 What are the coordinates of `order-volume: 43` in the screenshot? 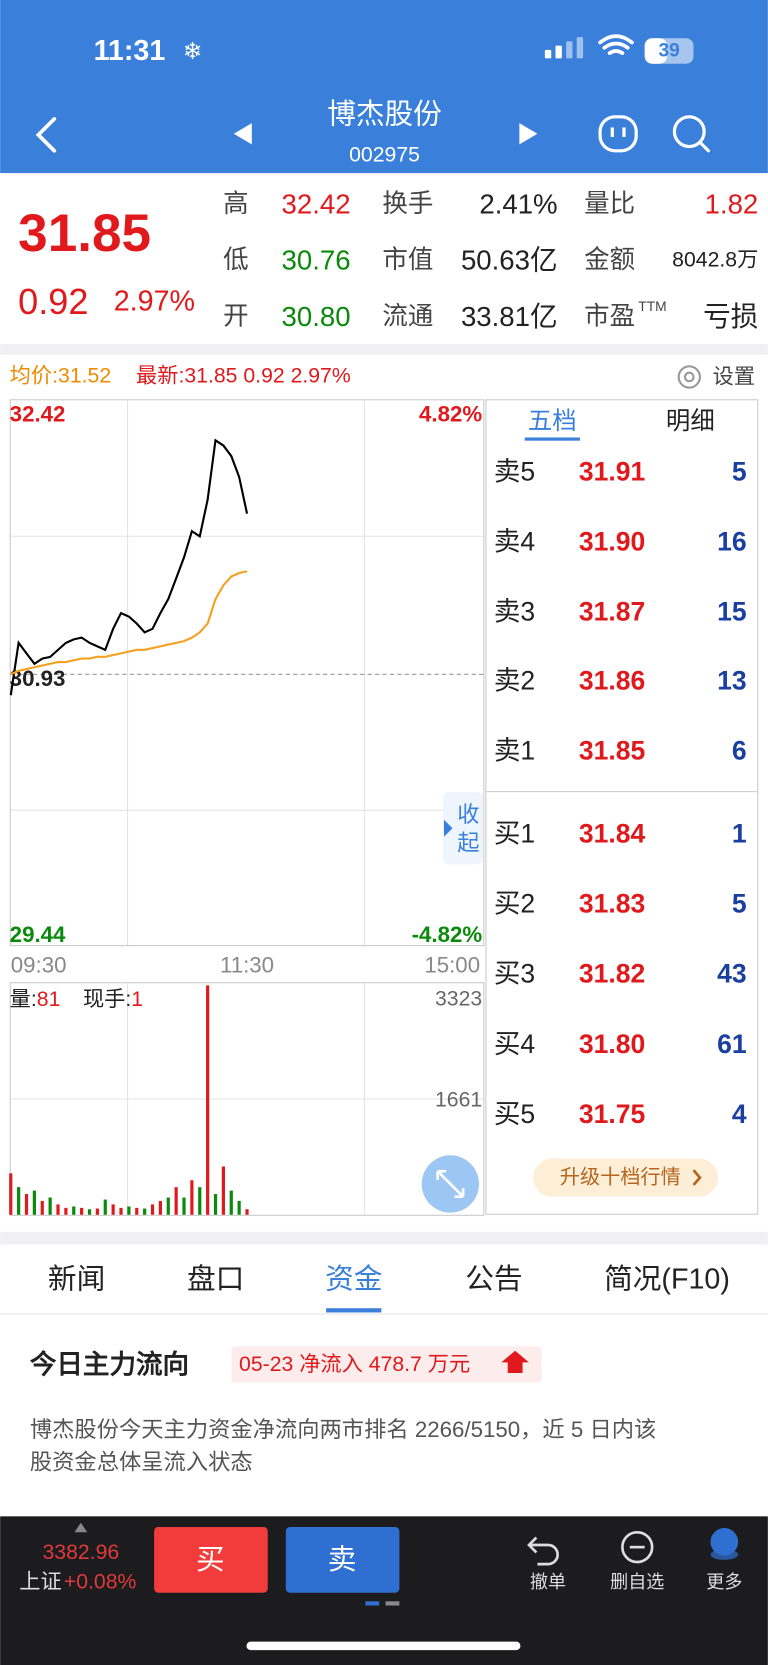 It's located at (732, 974).